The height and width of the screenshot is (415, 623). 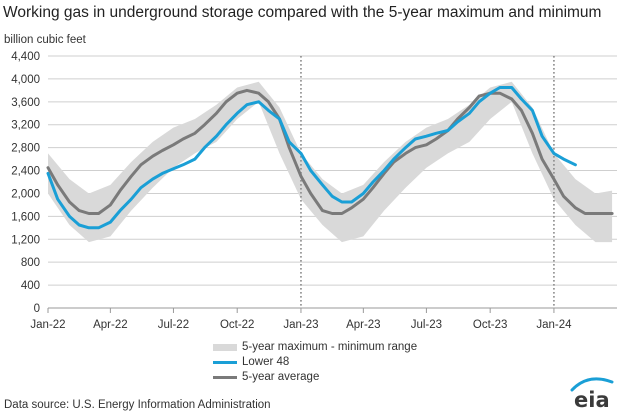 What do you see at coordinates (266, 362) in the screenshot?
I see `legend-label-lower48: Lower 48` at bounding box center [266, 362].